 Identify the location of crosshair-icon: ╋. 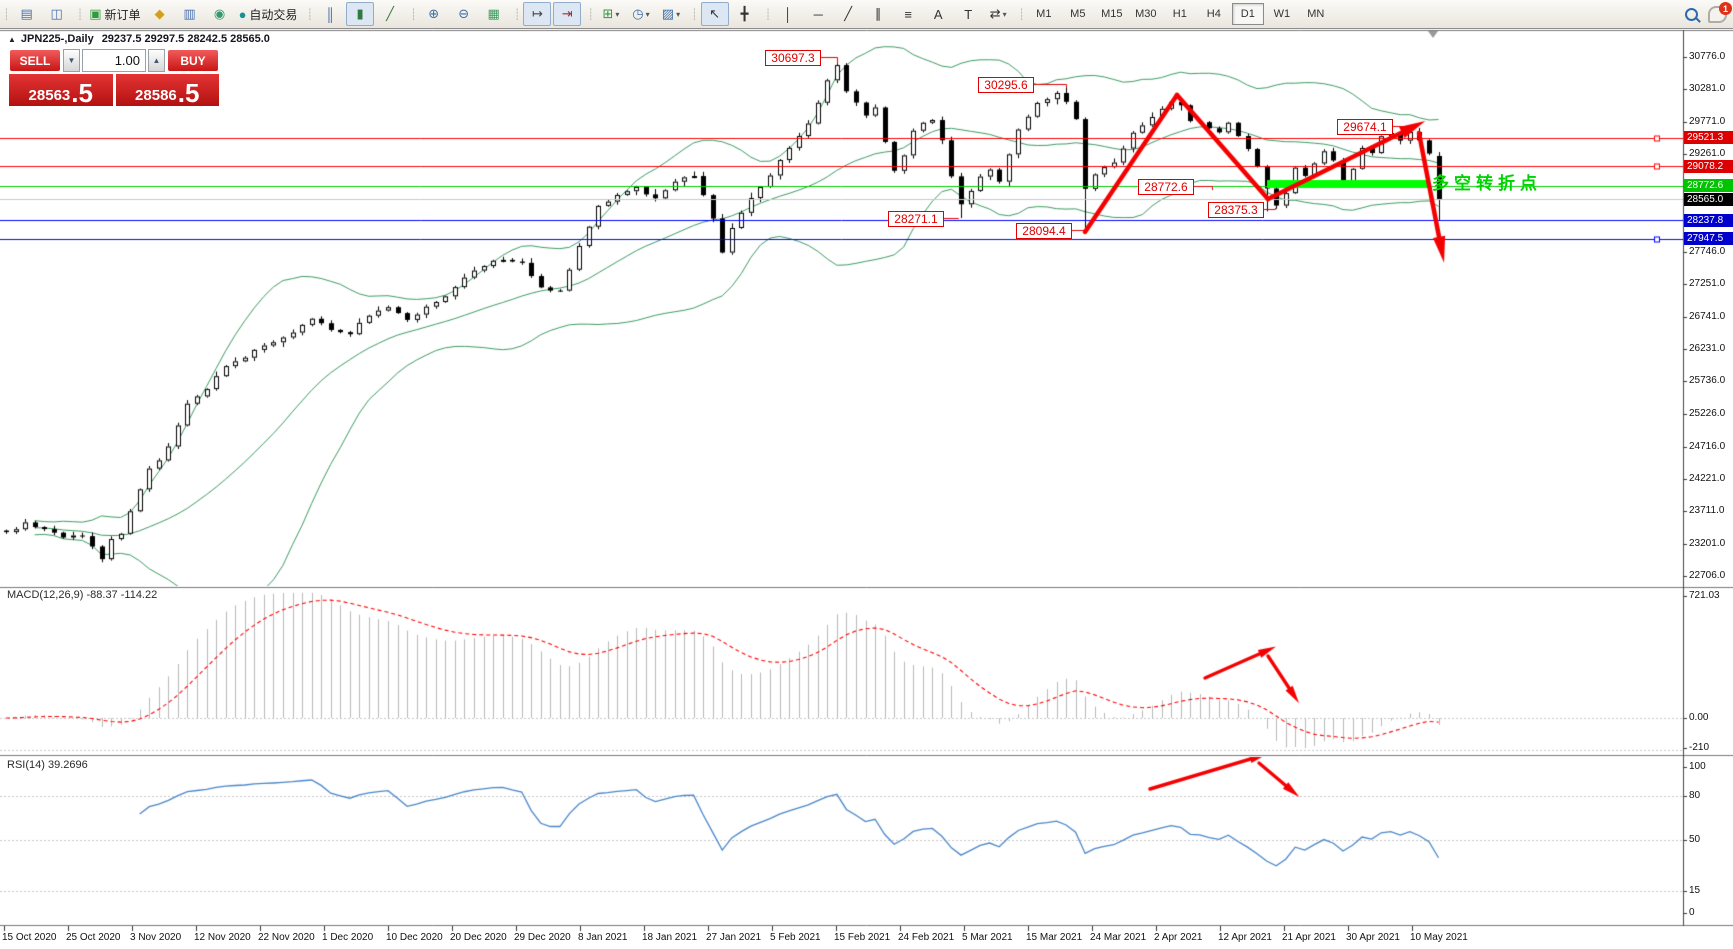
(744, 13).